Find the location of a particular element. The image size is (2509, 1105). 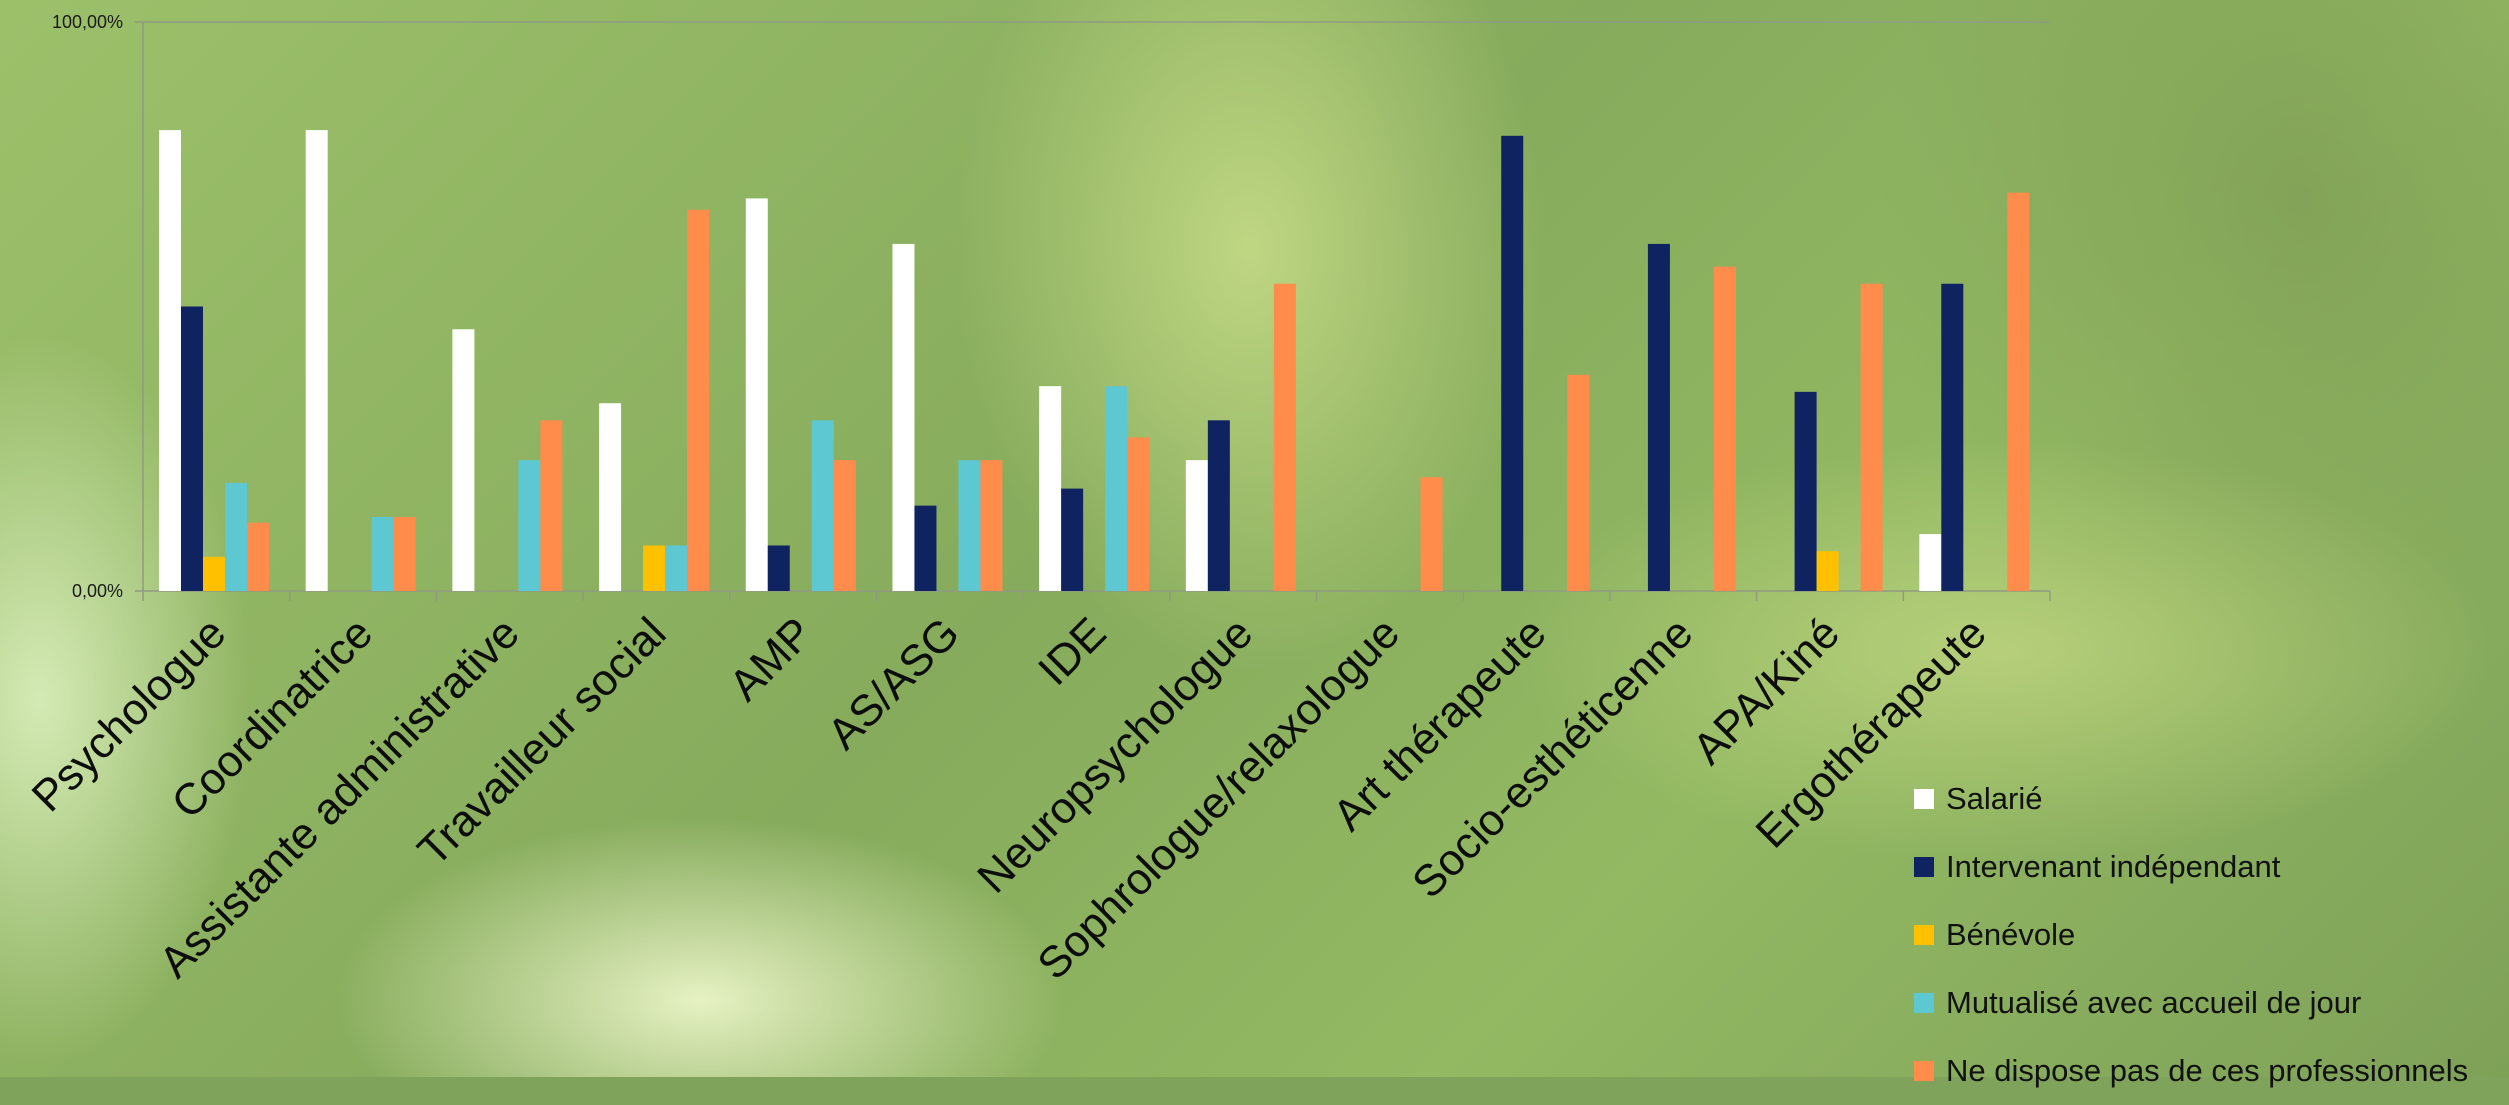

category-label: AMP is located at coordinates (771, 659).